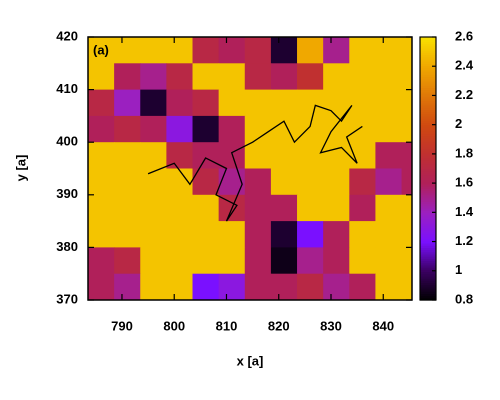 The width and height of the screenshot is (500, 400). What do you see at coordinates (464, 211) in the screenshot?
I see `colorbar-tick-label: 1.4` at bounding box center [464, 211].